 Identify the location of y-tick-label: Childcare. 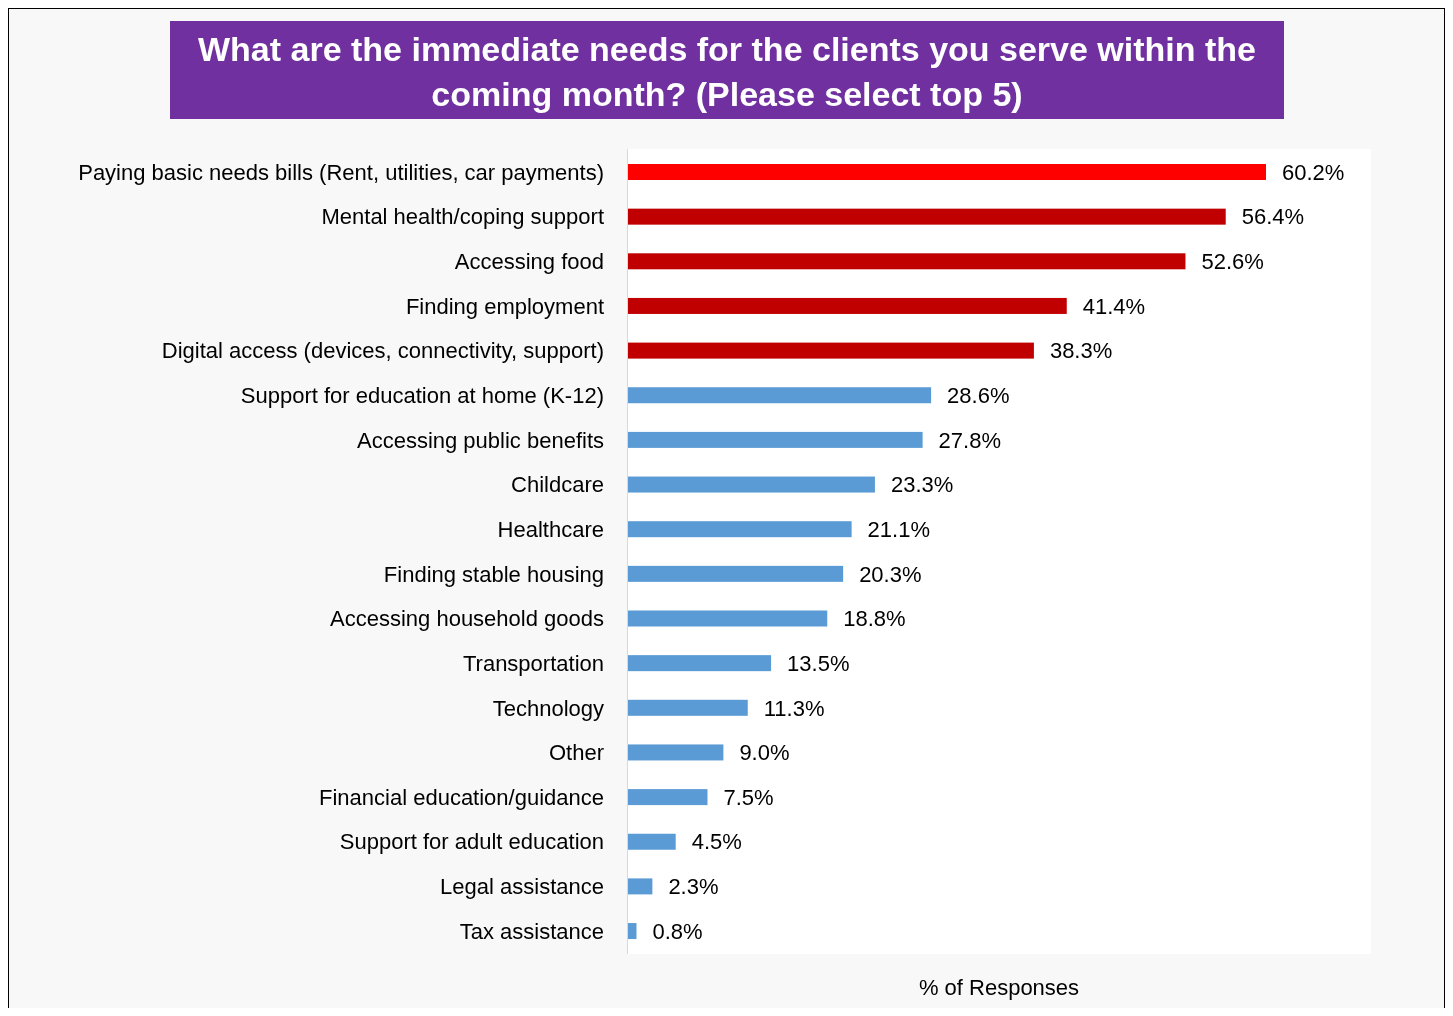
(557, 485).